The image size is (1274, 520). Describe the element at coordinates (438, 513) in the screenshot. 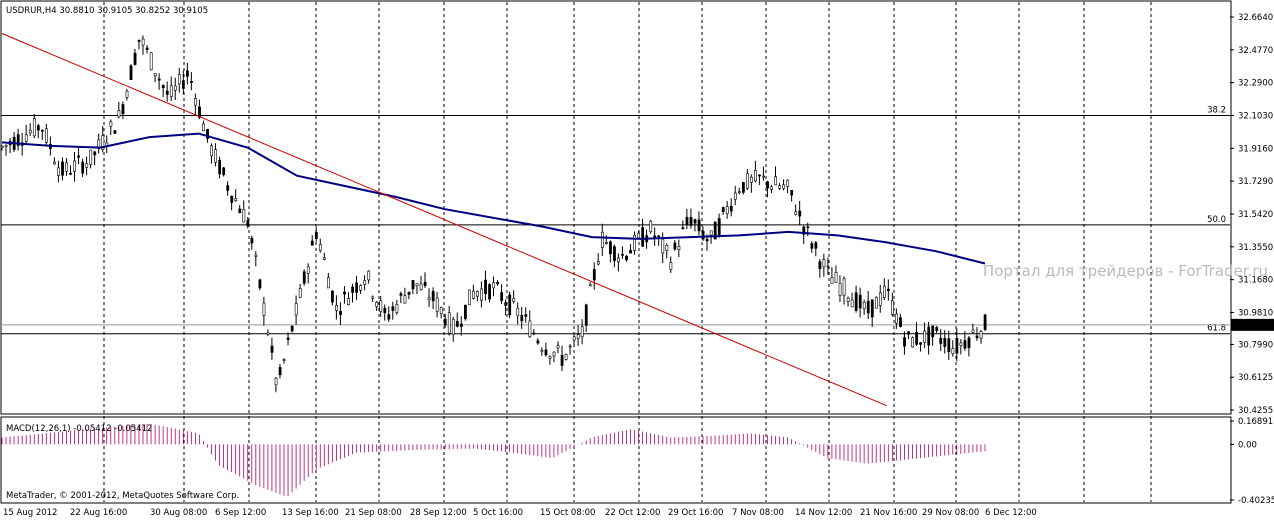

I see `time-tick-label: 28 Sep 12:00` at that location.